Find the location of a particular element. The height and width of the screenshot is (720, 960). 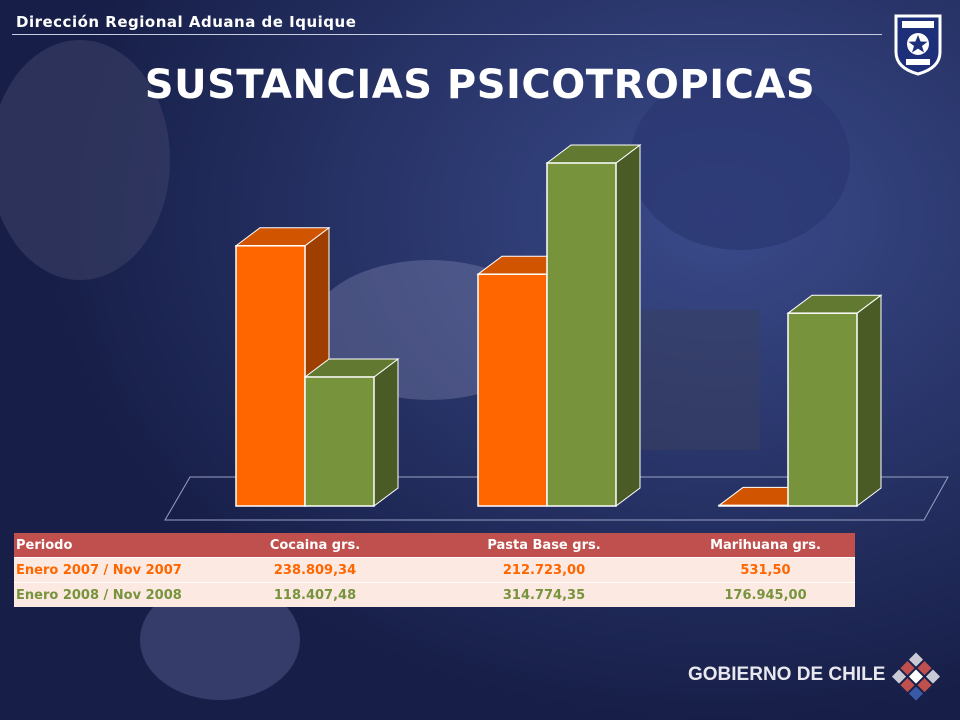

bar-2008-pasta is located at coordinates (593, 325).